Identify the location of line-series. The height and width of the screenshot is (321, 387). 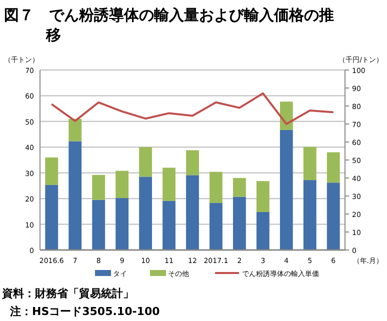
(192, 108).